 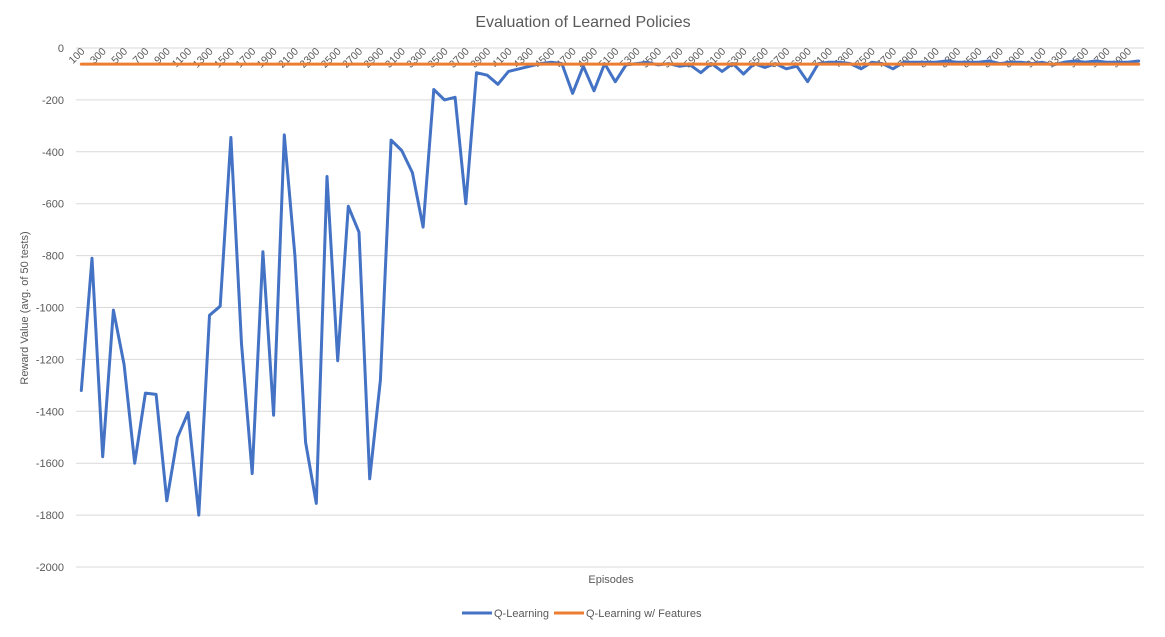 I want to click on y-tick-label: -1800, so click(x=50, y=516).